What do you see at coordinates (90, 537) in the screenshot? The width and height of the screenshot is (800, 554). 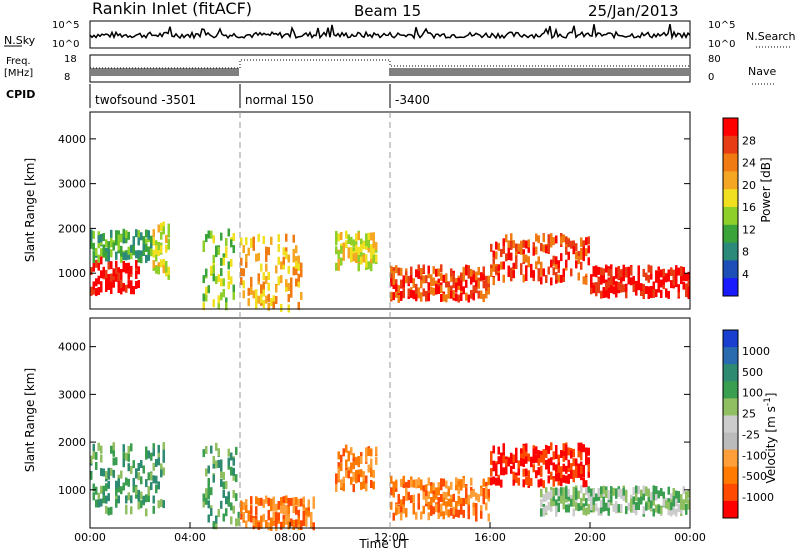 I see `x-tick-label: 00:00` at bounding box center [90, 537].